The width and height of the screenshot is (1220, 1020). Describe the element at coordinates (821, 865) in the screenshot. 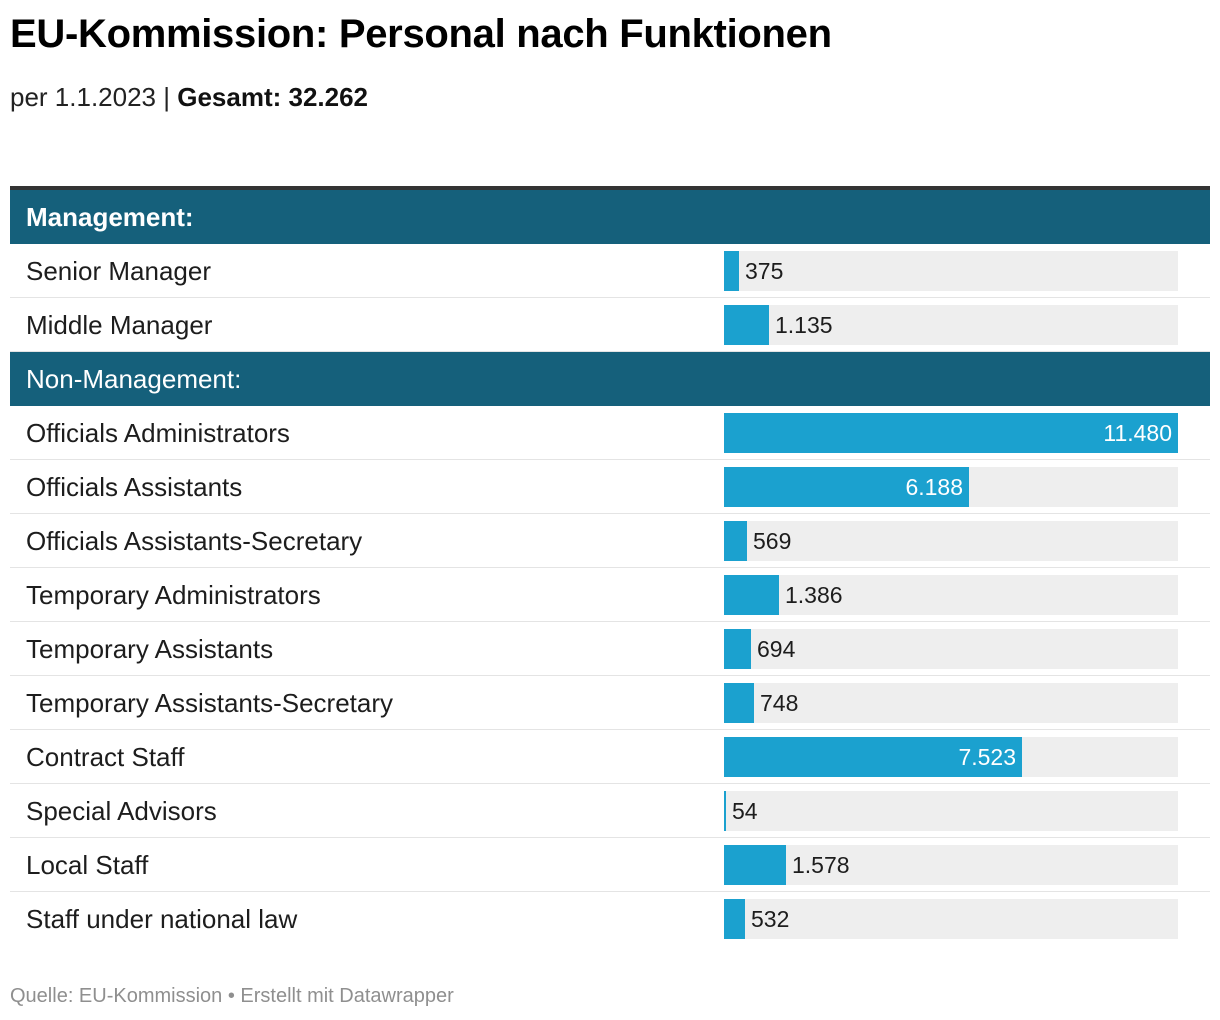

I see `value-label: 1.578` at that location.